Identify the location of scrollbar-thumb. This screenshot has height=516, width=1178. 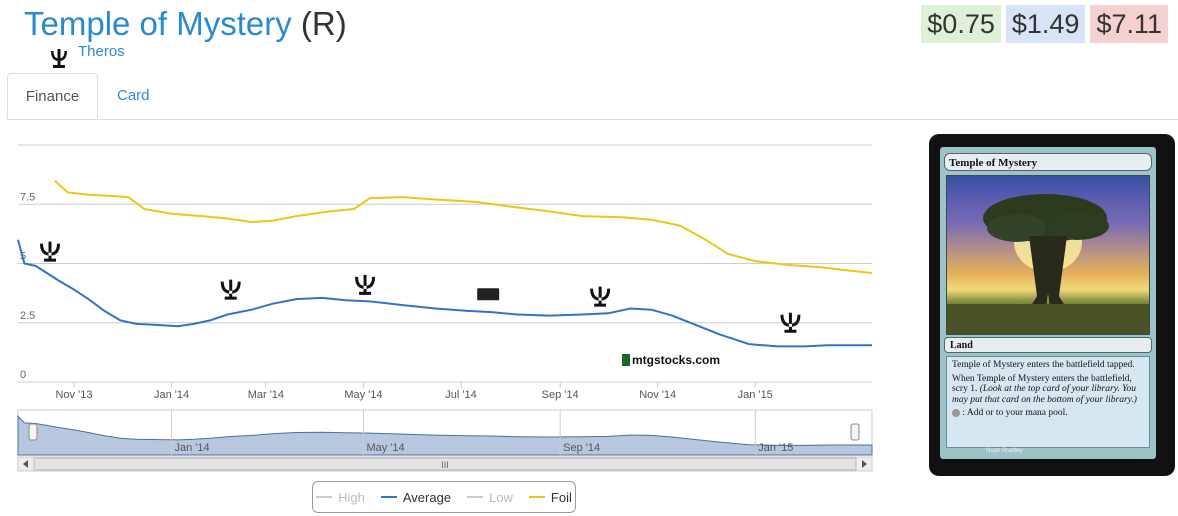
(445, 464).